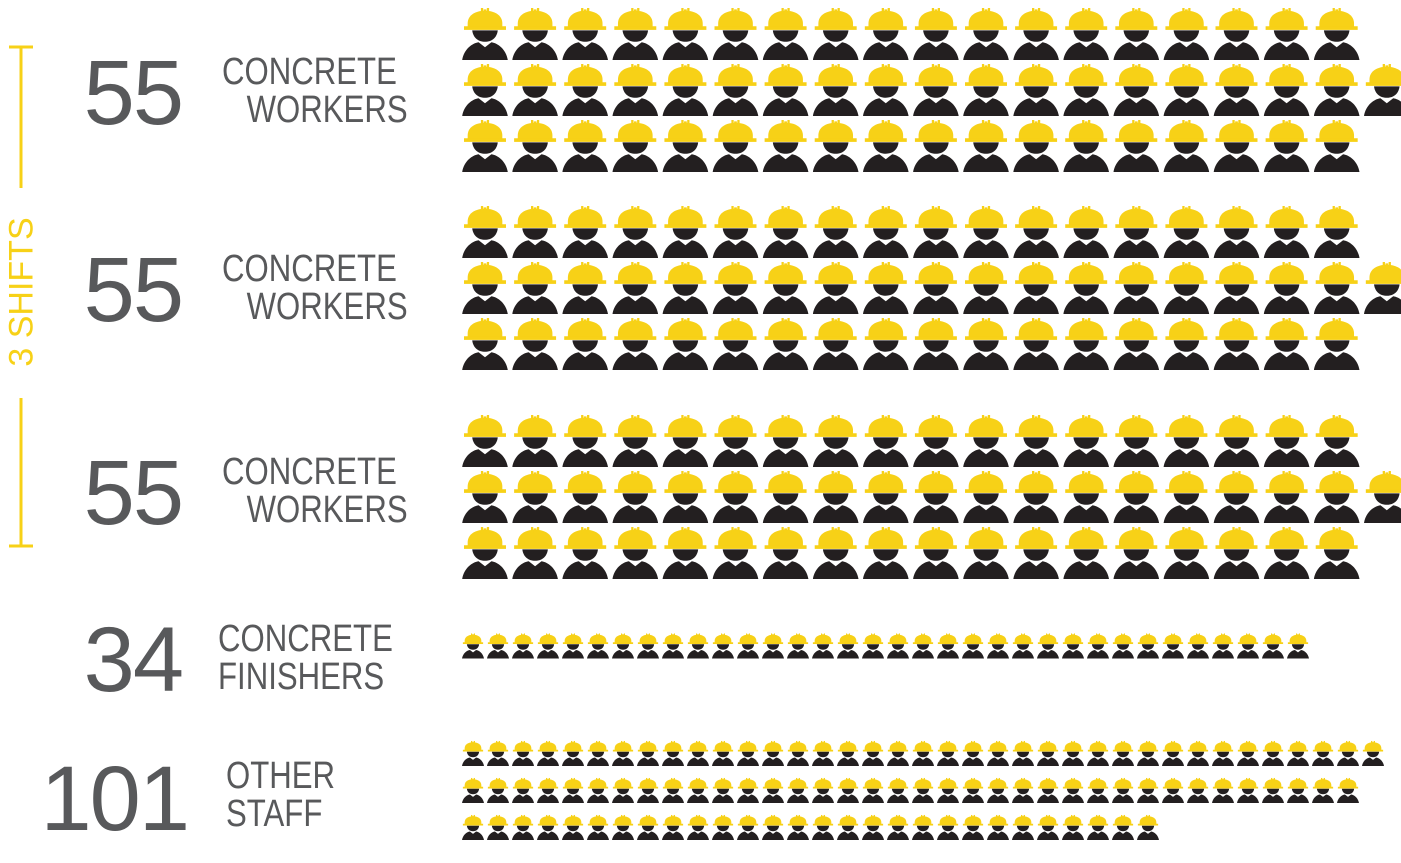  I want to click on category-label-line1: CONCRETE, so click(309, 269).